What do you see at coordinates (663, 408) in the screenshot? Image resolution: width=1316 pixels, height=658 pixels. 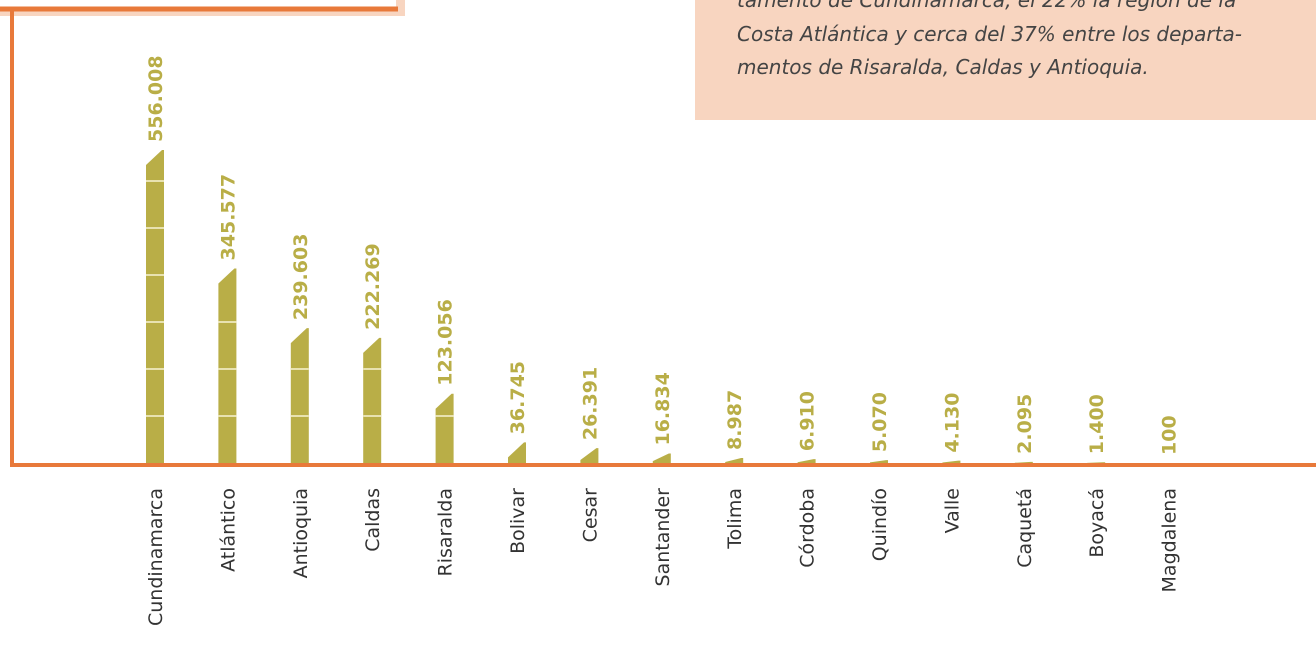 I see `value-label: 16.834` at bounding box center [663, 408].